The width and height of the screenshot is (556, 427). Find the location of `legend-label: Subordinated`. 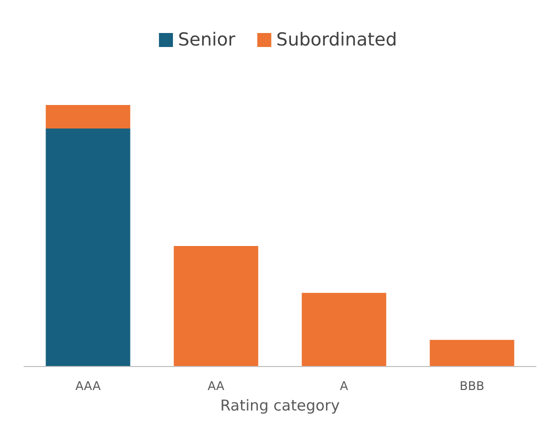

legend-label: Subordinated is located at coordinates (337, 40).